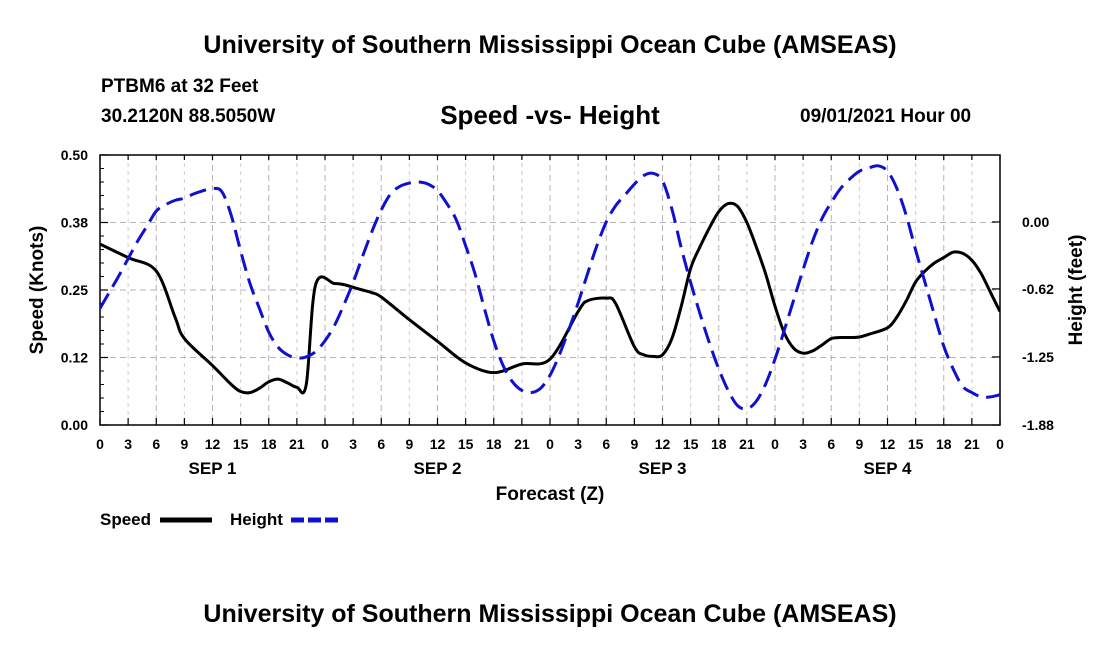  What do you see at coordinates (438, 468) in the screenshot?
I see `day-label: SEP 2` at bounding box center [438, 468].